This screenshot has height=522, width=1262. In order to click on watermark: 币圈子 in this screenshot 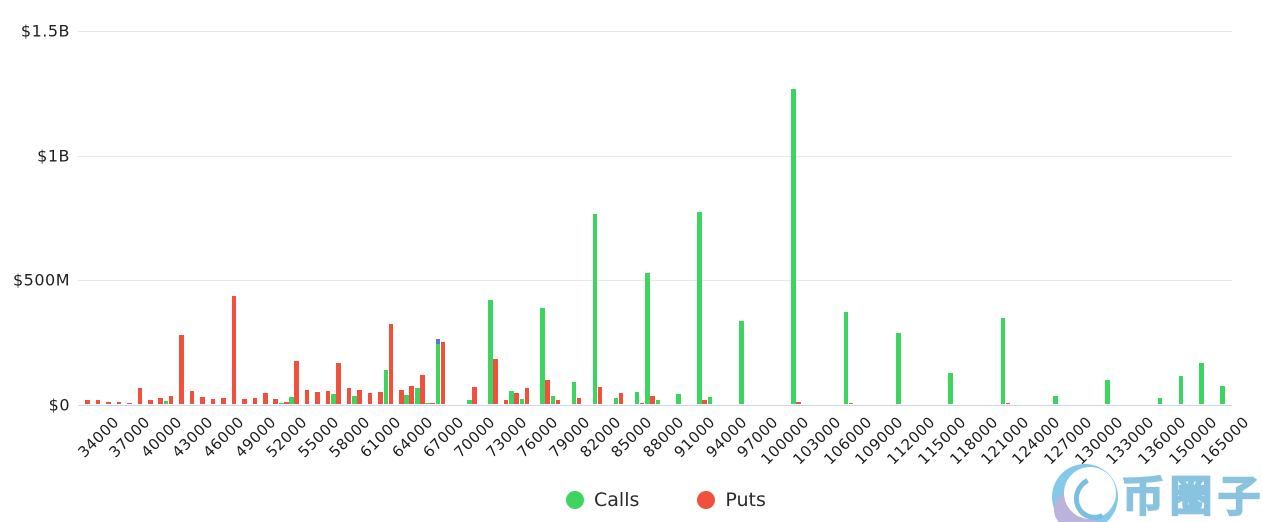, I will do `click(1156, 493)`.